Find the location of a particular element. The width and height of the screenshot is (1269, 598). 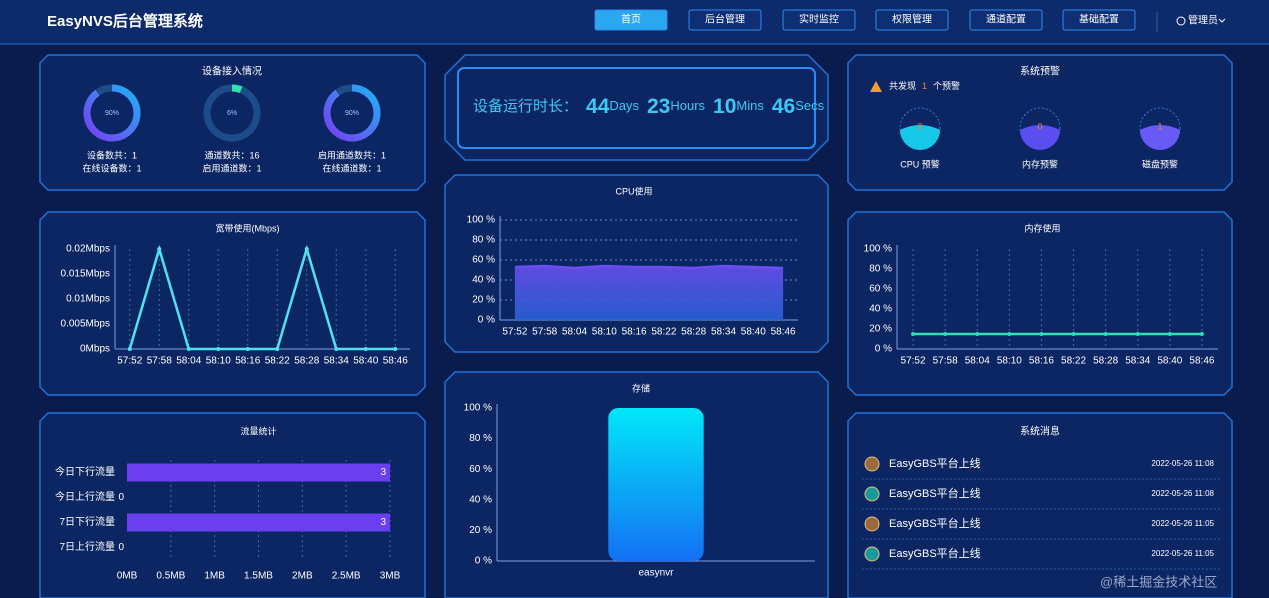

y-tick-label: 0.02Mbps is located at coordinates (88, 249).